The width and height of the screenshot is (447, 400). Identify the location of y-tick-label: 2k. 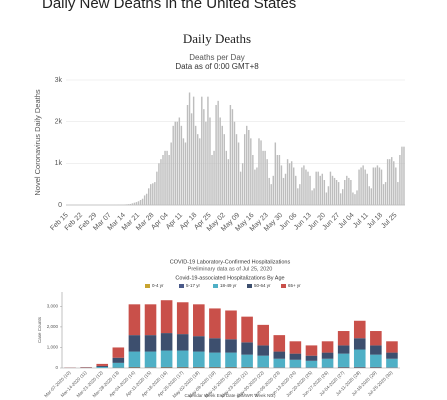
(59, 122).